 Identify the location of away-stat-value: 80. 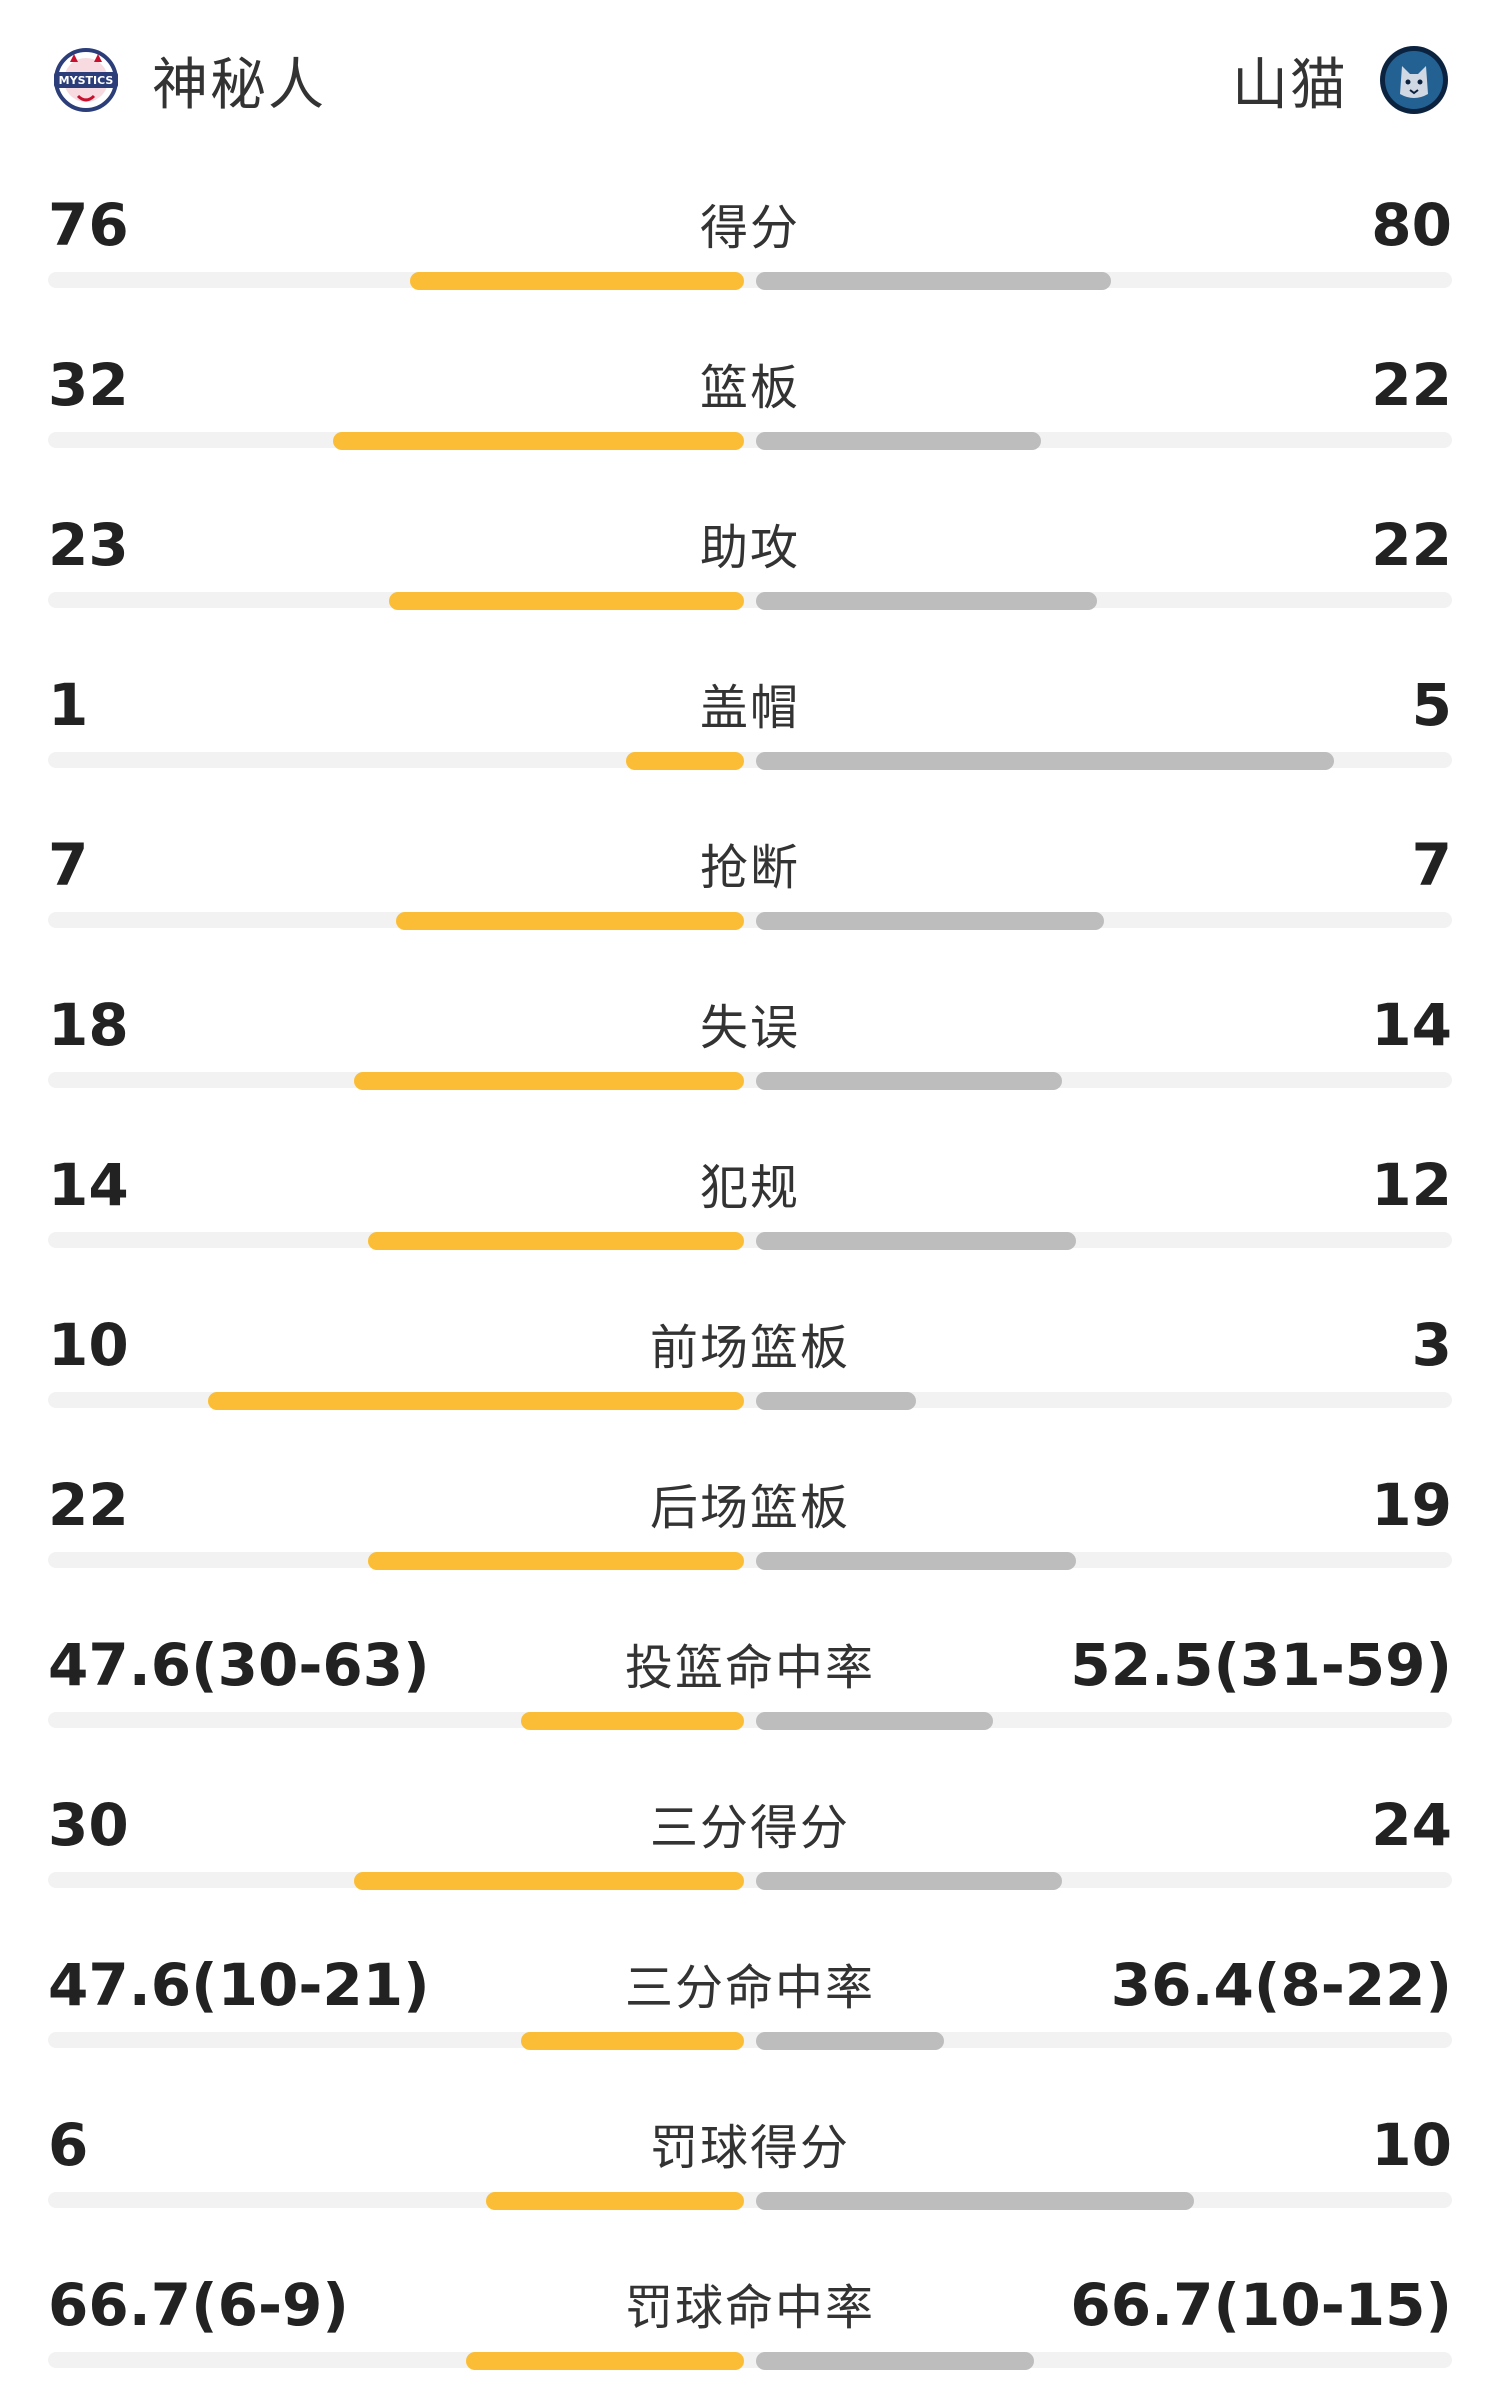
(1411, 225).